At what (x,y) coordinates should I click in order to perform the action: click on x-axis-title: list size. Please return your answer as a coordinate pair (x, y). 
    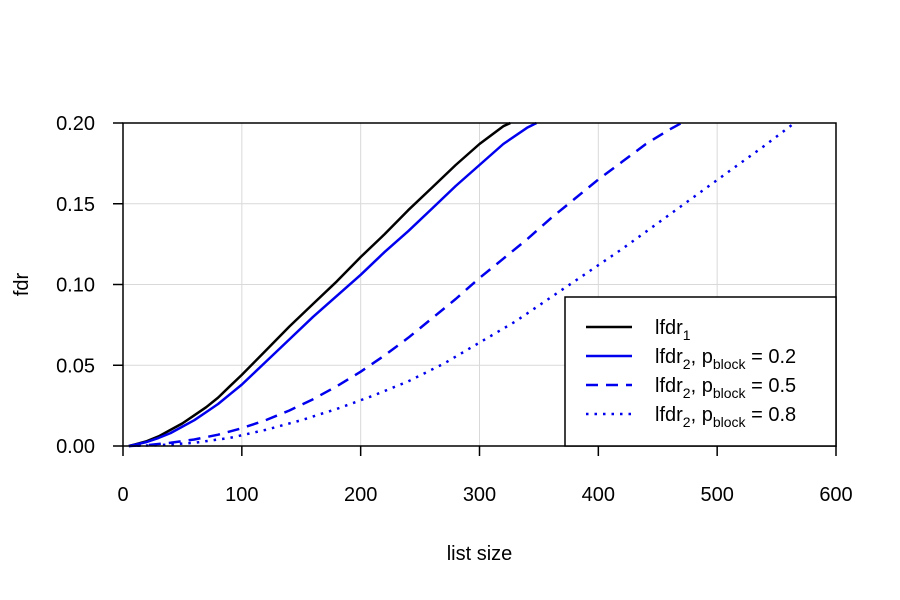
    Looking at the image, I should click on (480, 554).